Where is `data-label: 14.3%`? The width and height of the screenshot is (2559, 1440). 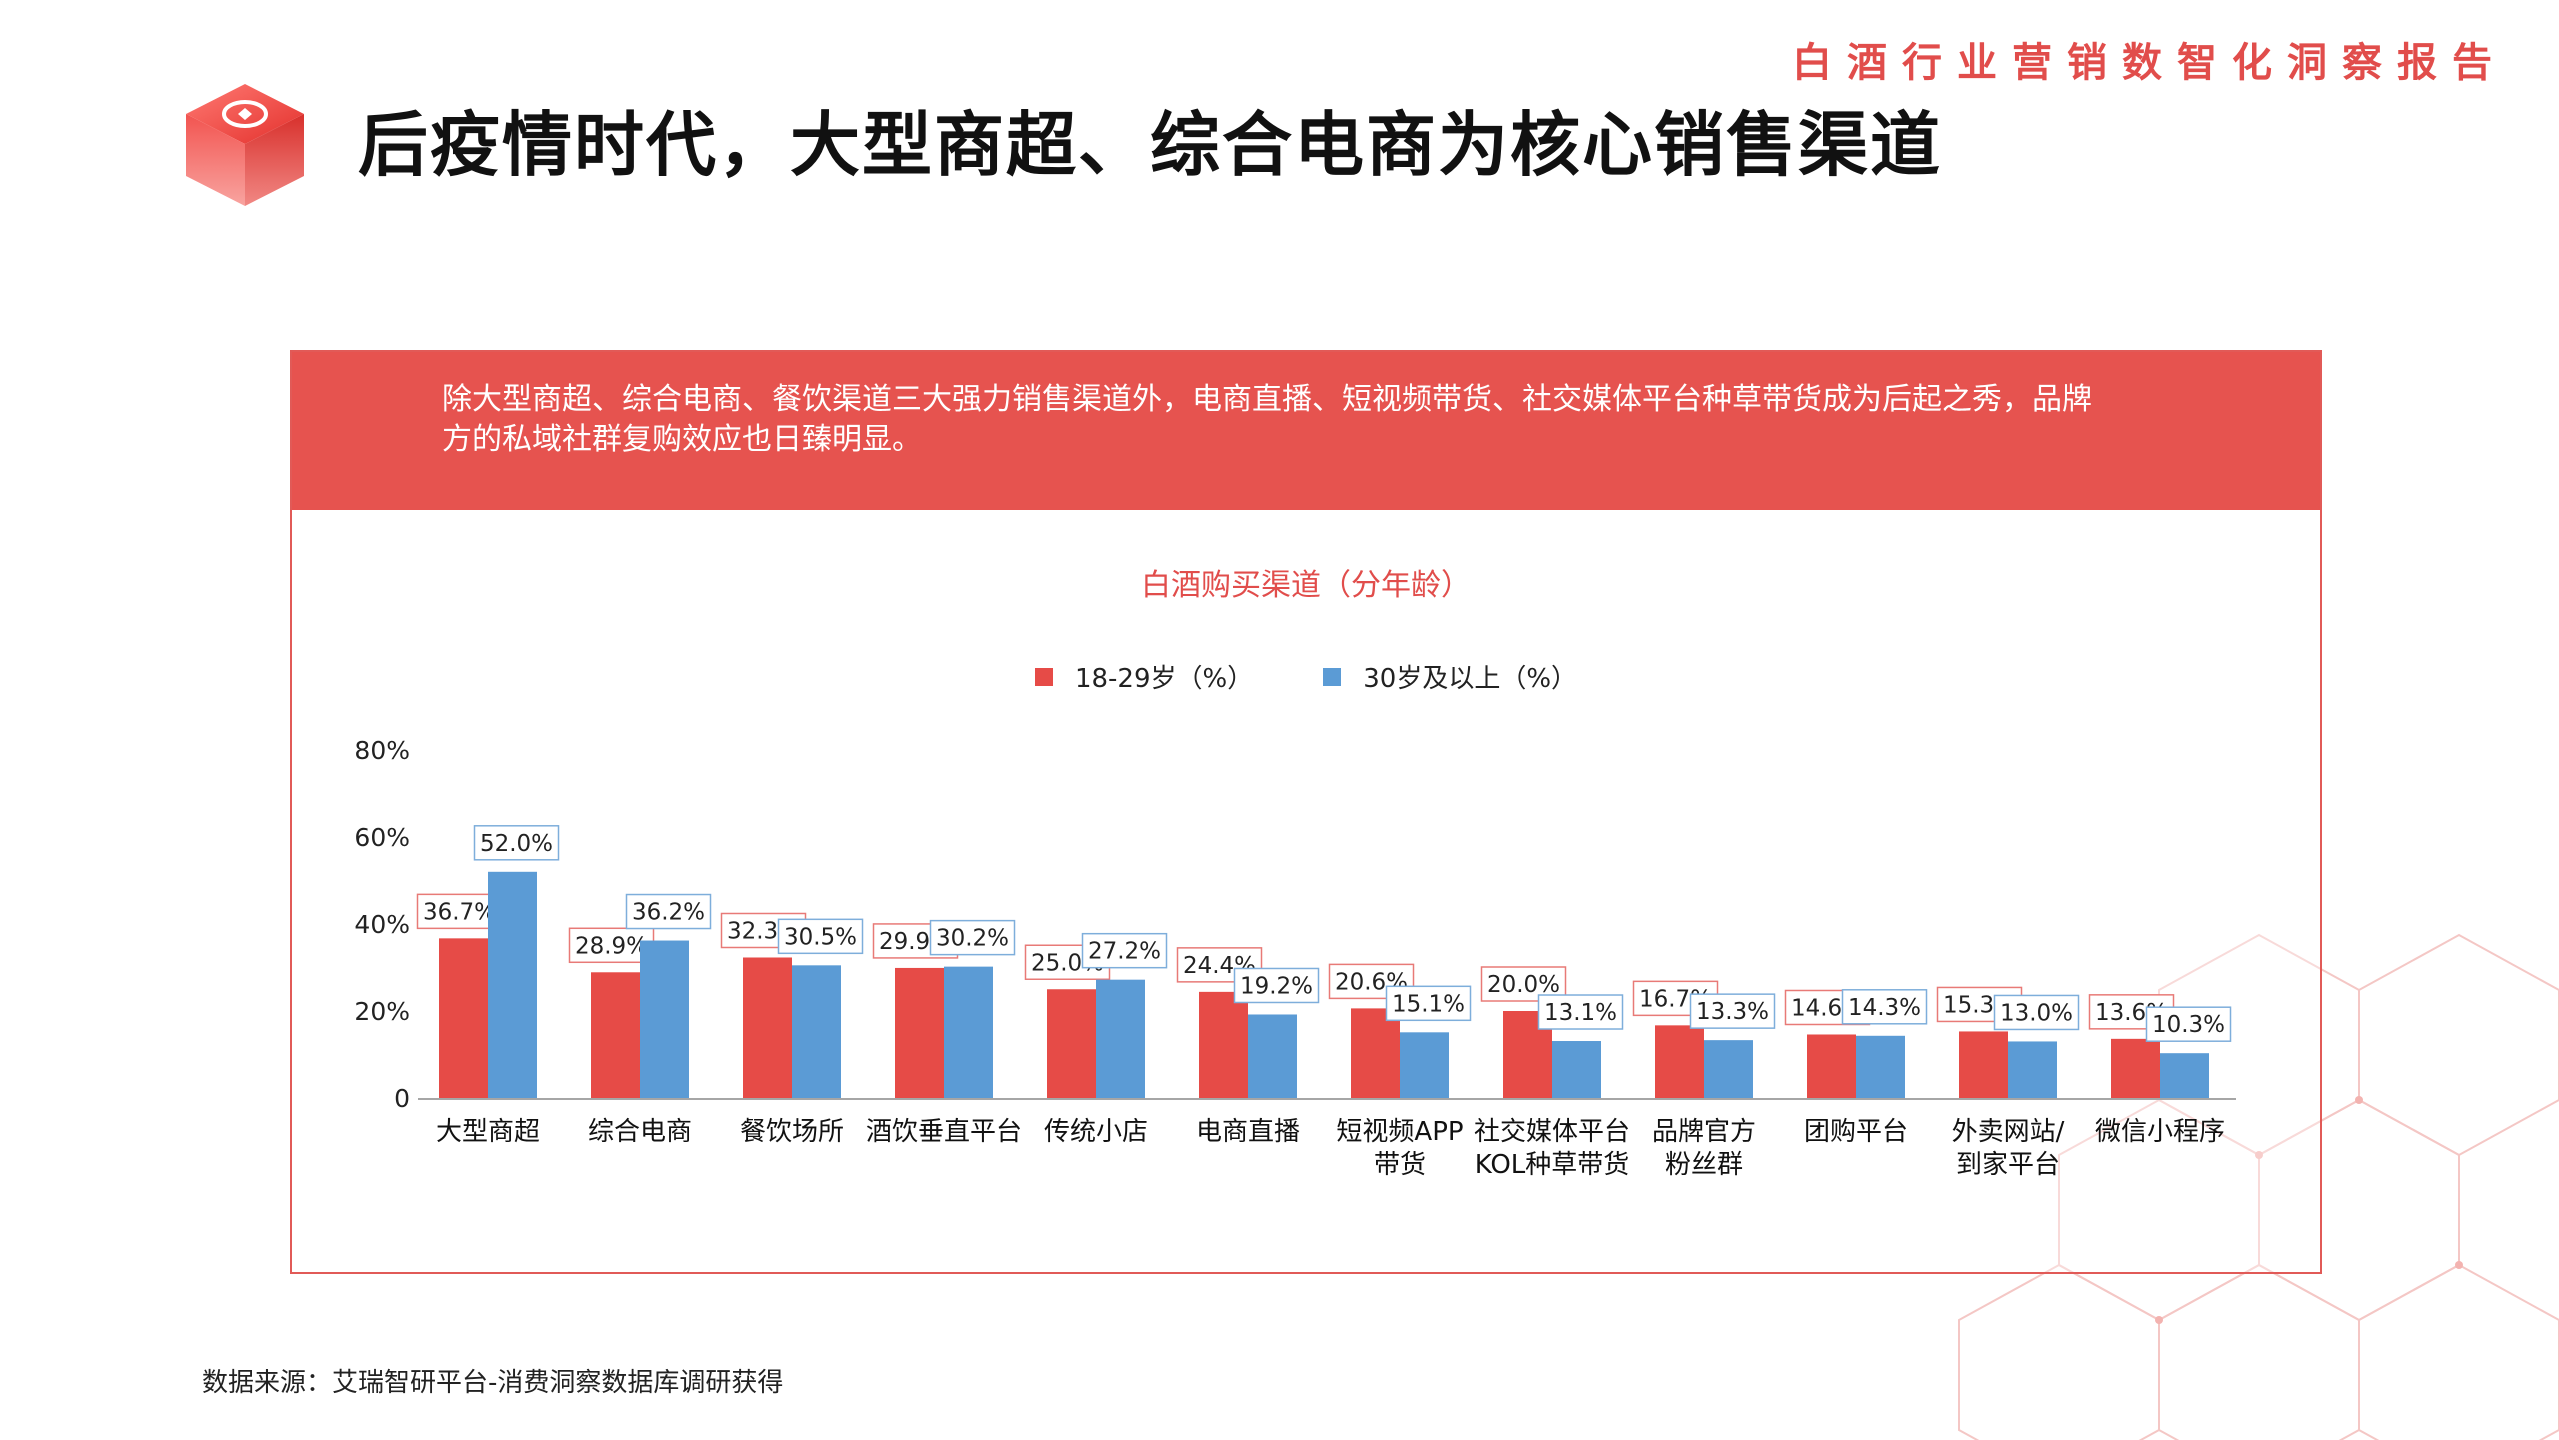 data-label: 14.3% is located at coordinates (1884, 1008).